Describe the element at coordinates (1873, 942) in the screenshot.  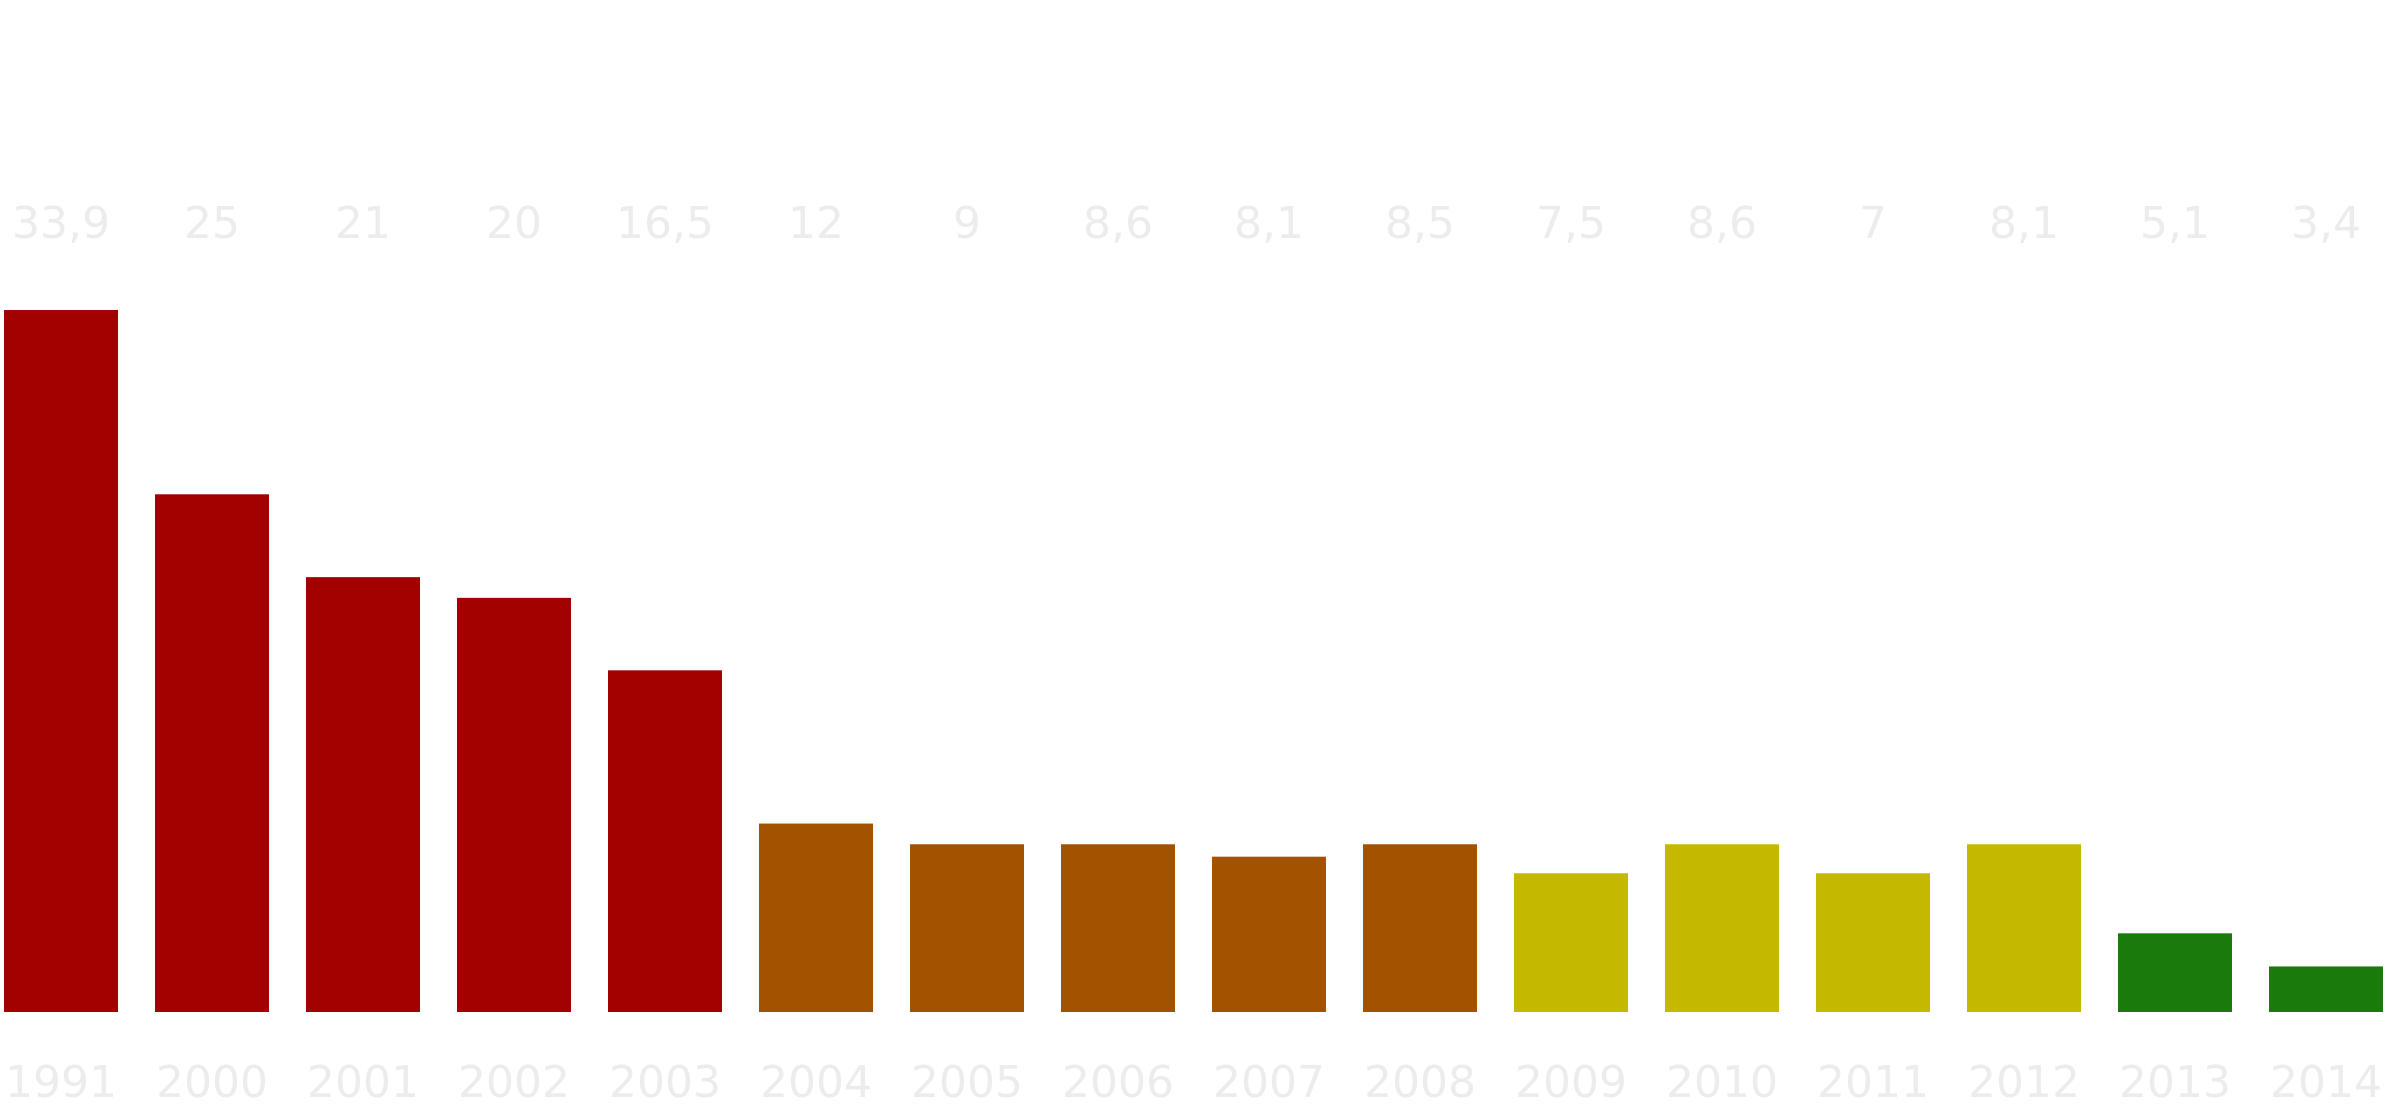
I see `bar-2011` at that location.